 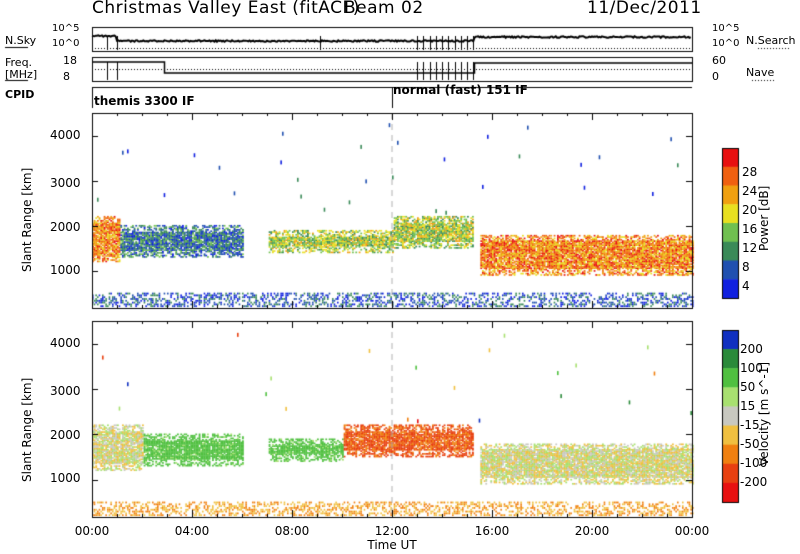 I want to click on power-cbar-tick-12: 12, so click(x=750, y=248).